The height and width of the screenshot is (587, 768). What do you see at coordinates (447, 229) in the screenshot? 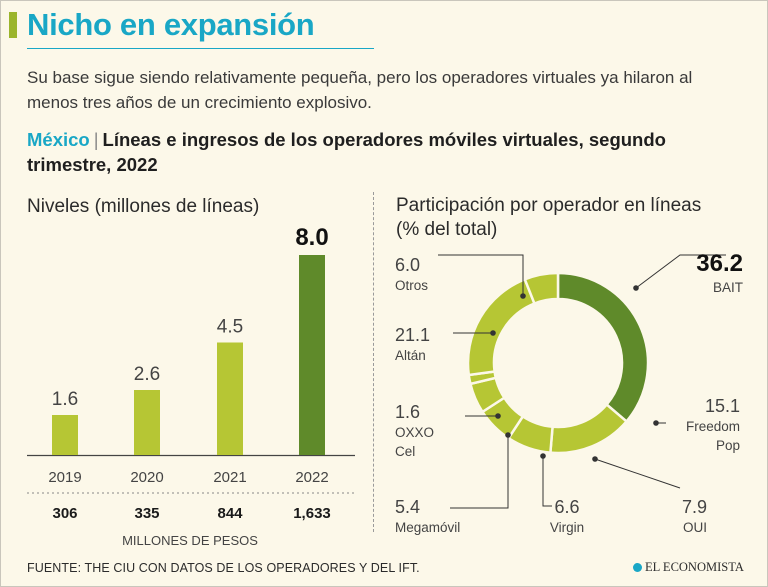
I see `donut-panel-title-line2: (% del total)` at bounding box center [447, 229].